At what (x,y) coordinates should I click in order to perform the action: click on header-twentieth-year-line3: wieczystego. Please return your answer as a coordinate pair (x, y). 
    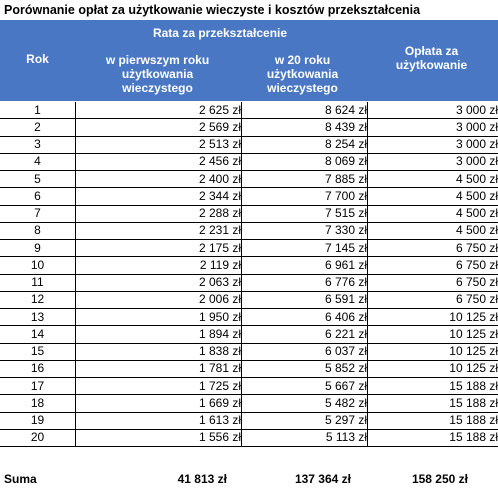
    Looking at the image, I should click on (302, 88).